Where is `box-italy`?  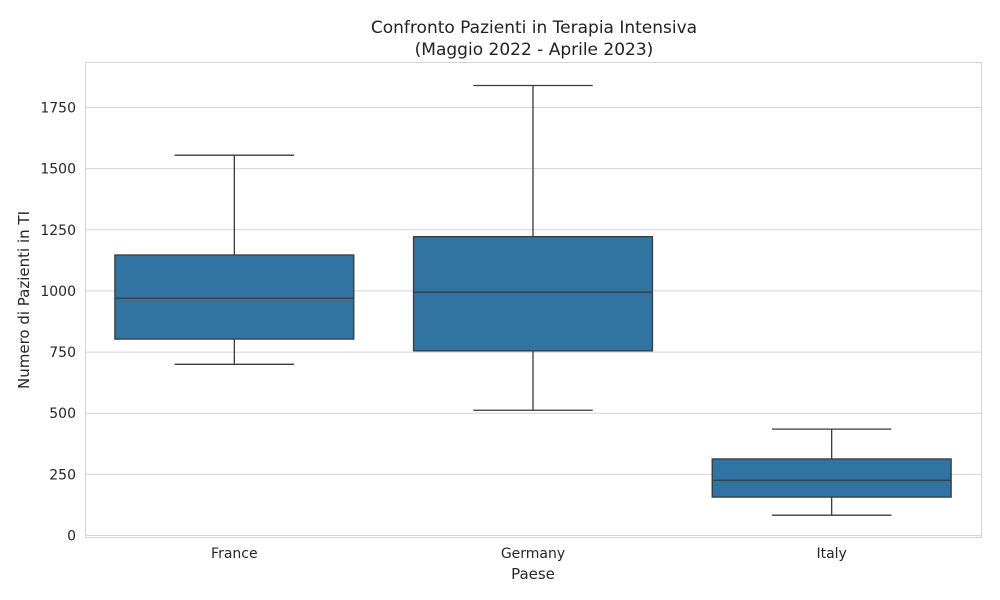
box-italy is located at coordinates (831, 472).